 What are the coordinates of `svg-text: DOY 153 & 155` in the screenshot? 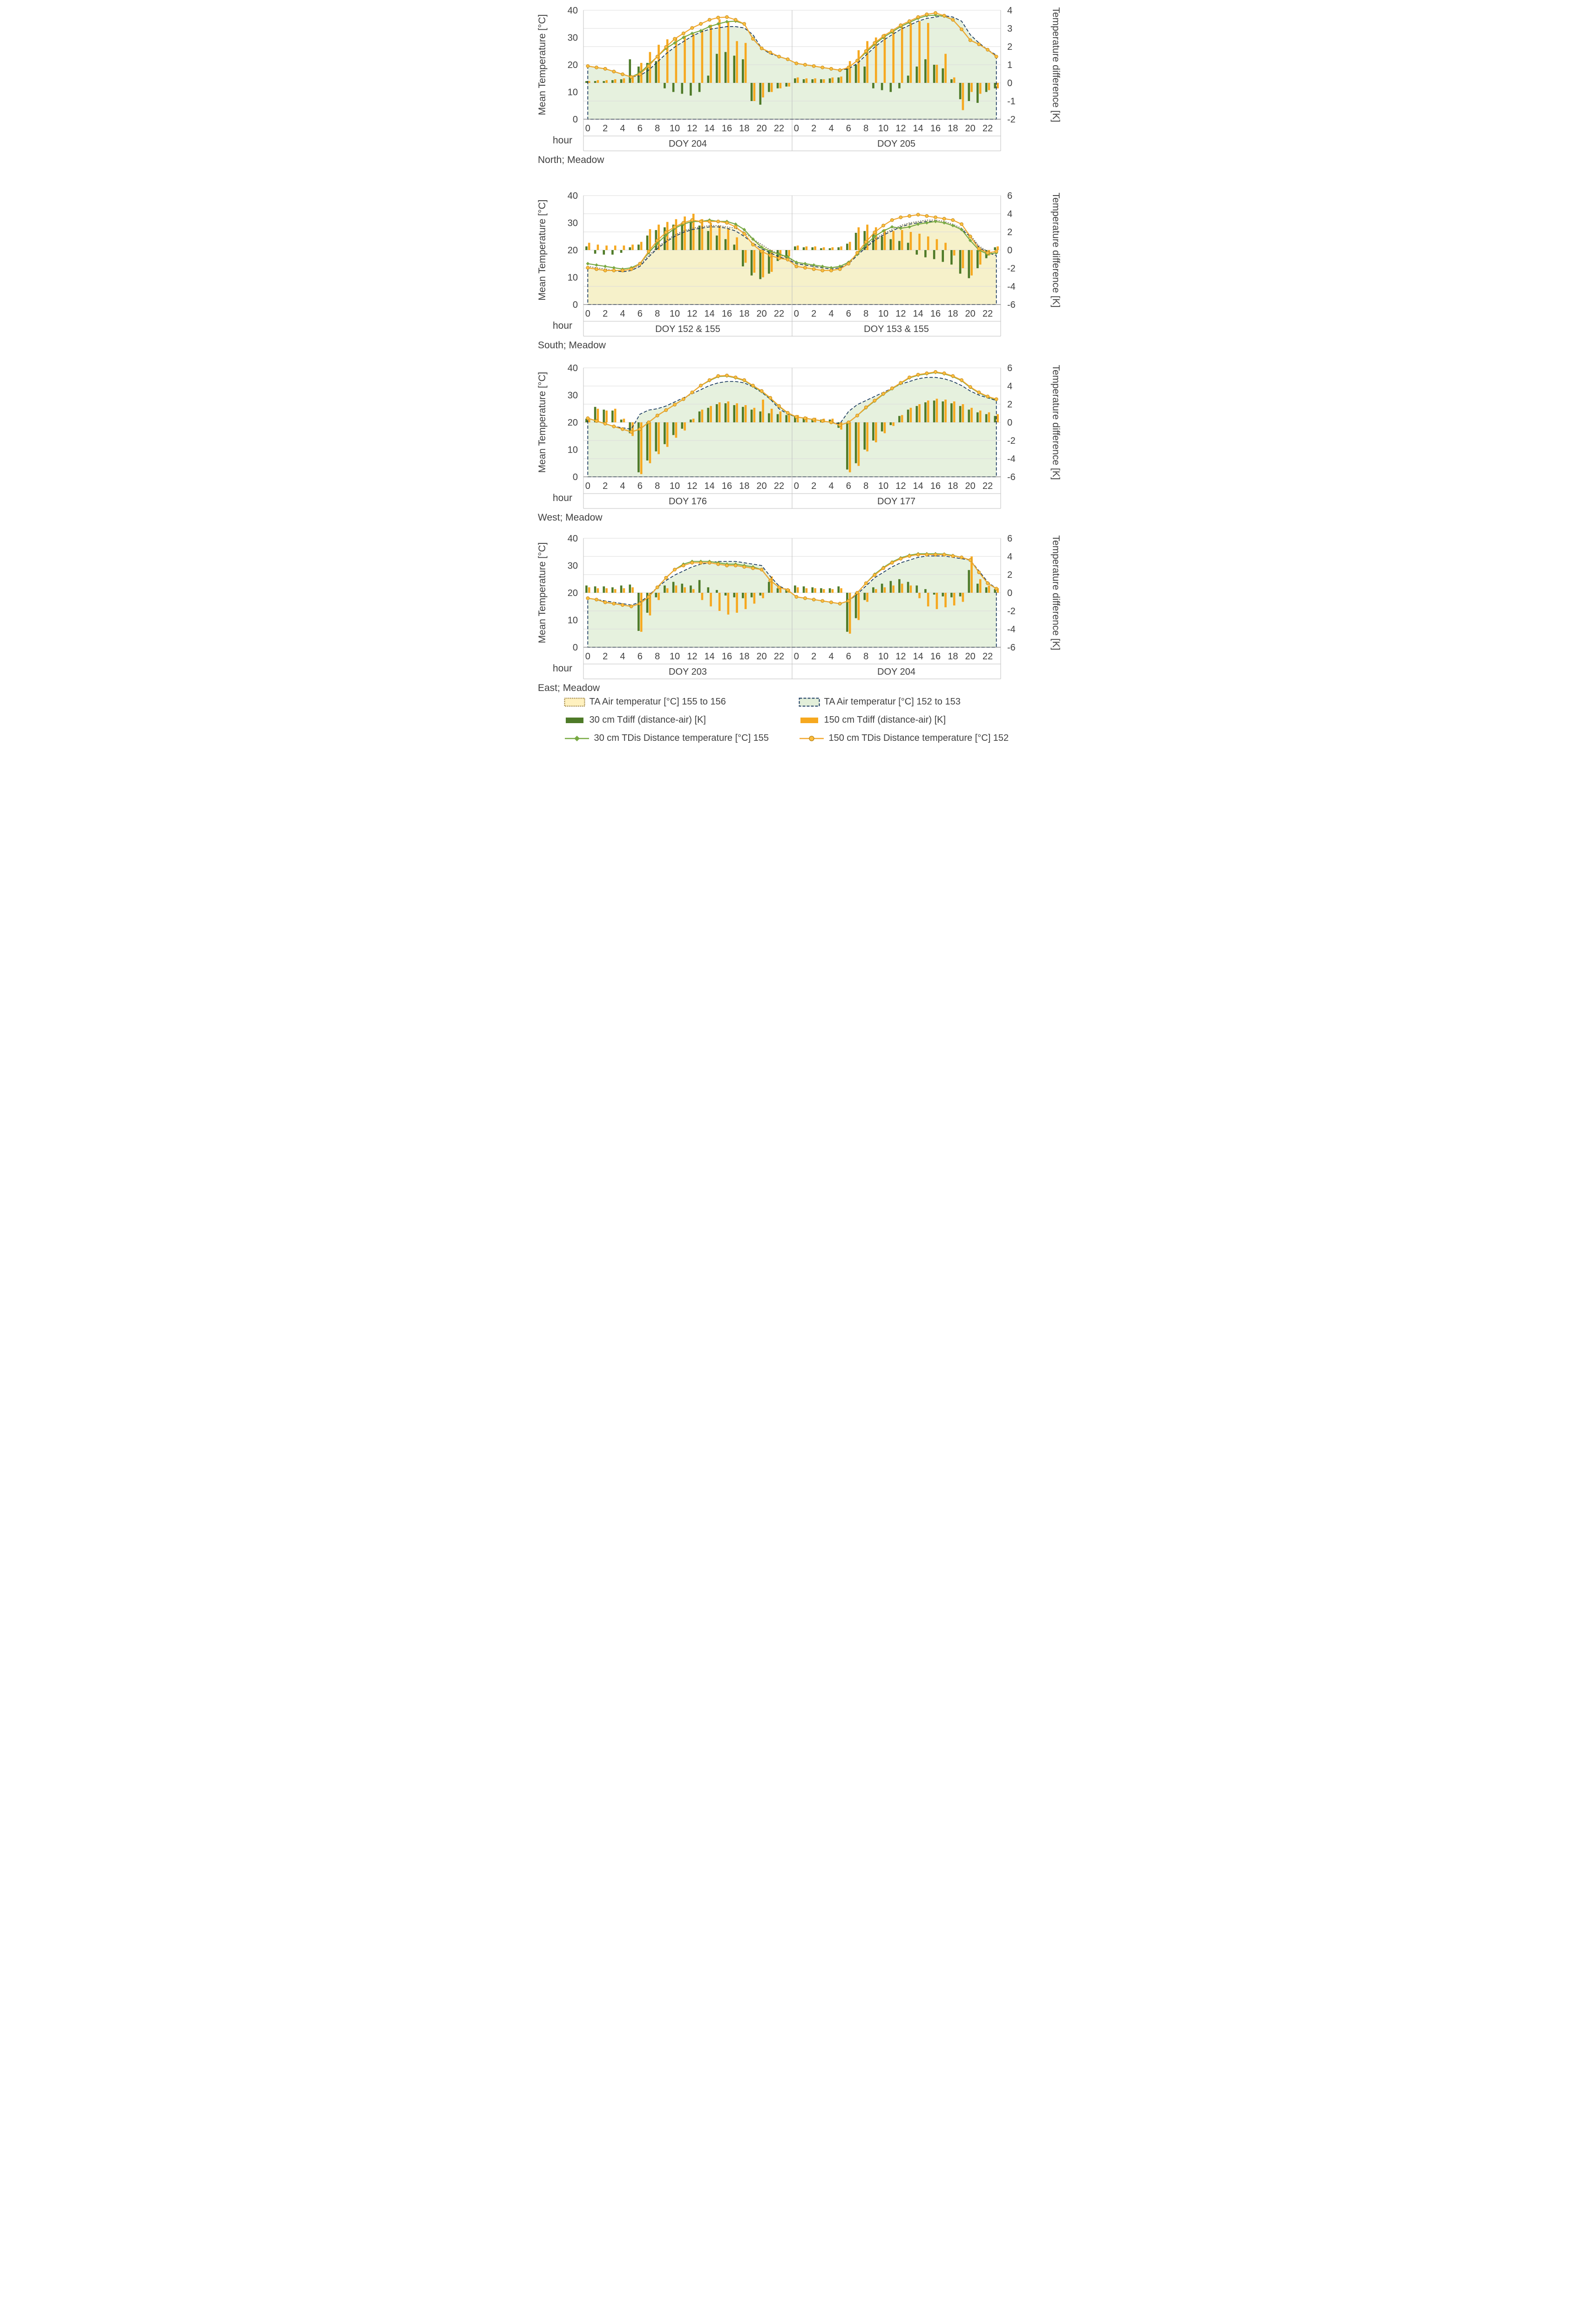 It's located at (896, 329).